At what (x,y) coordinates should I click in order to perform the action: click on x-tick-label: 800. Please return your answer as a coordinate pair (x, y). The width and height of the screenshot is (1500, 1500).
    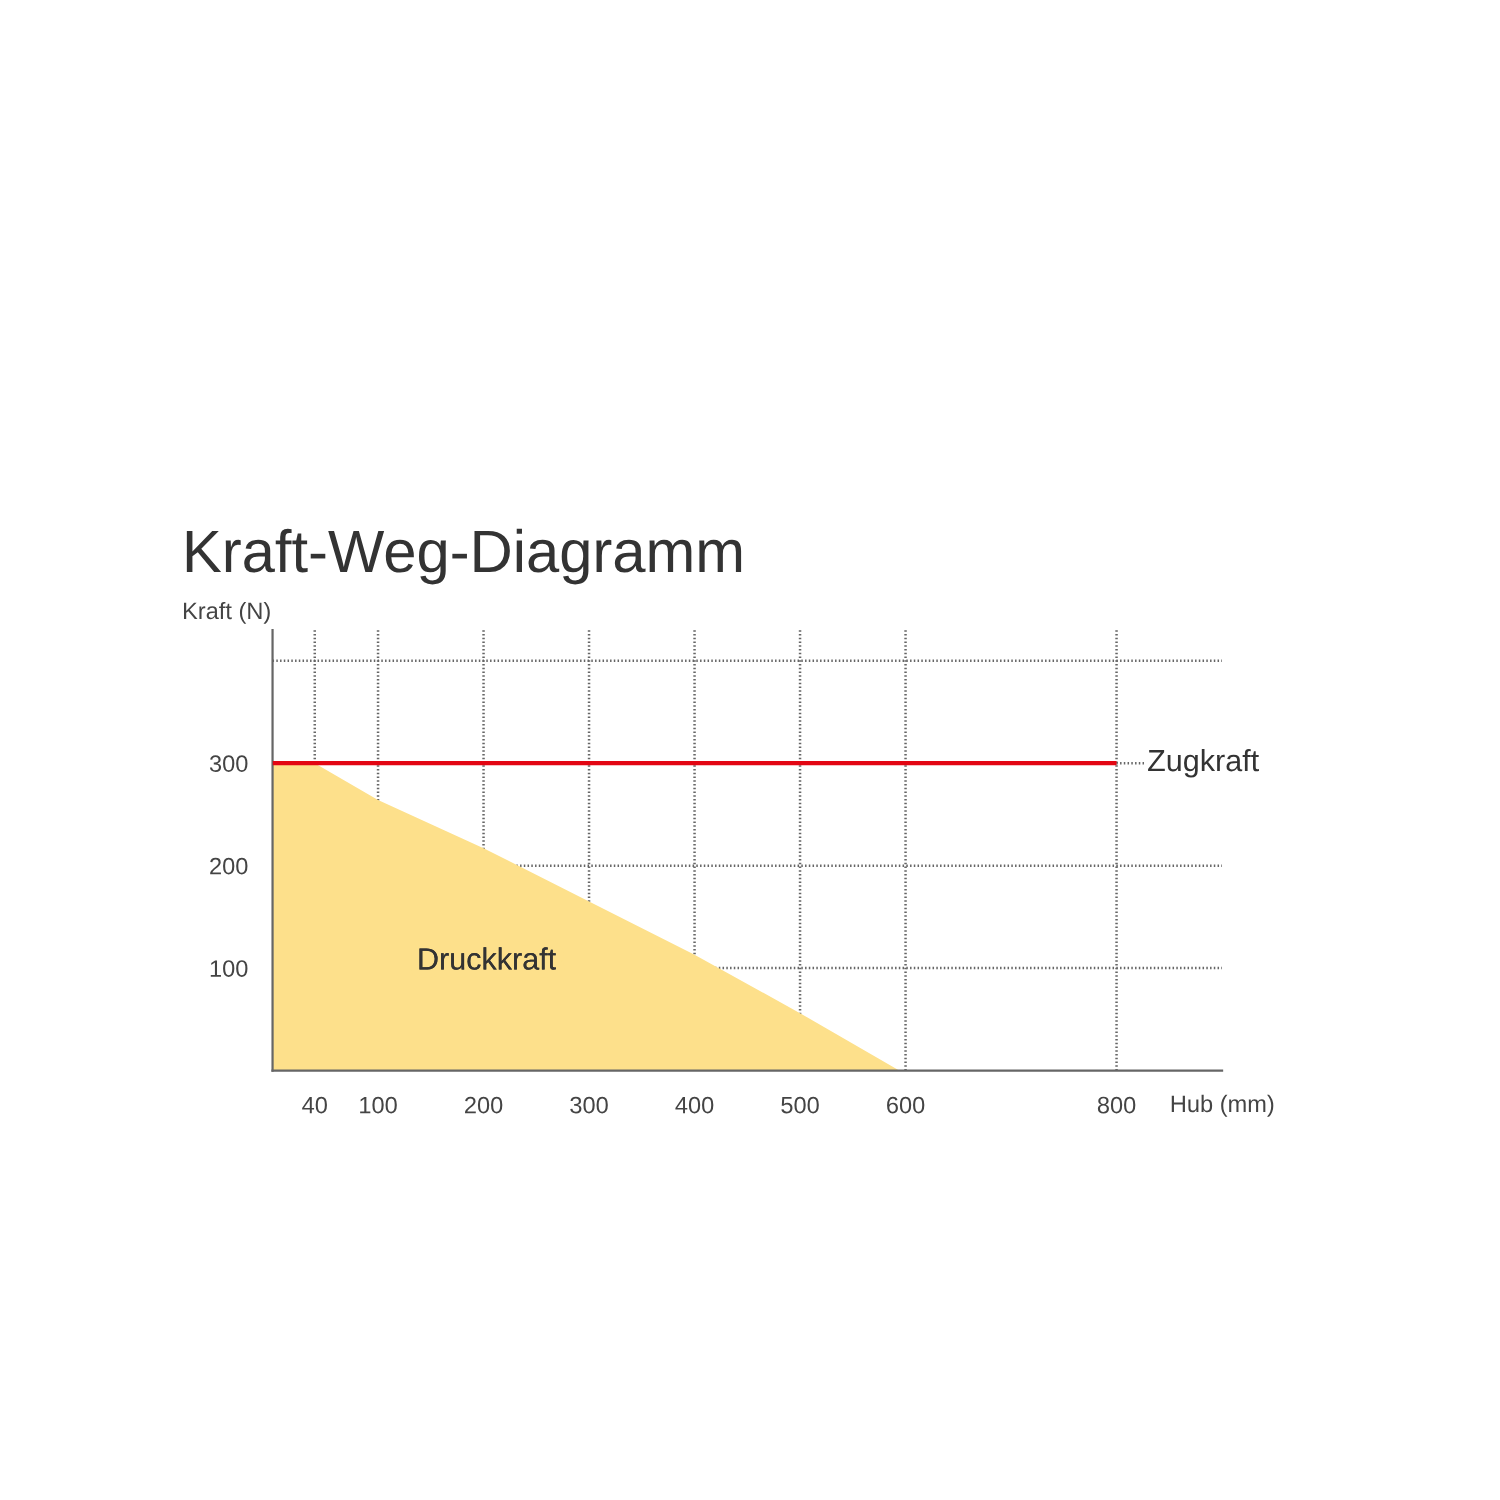
    Looking at the image, I should click on (1116, 1105).